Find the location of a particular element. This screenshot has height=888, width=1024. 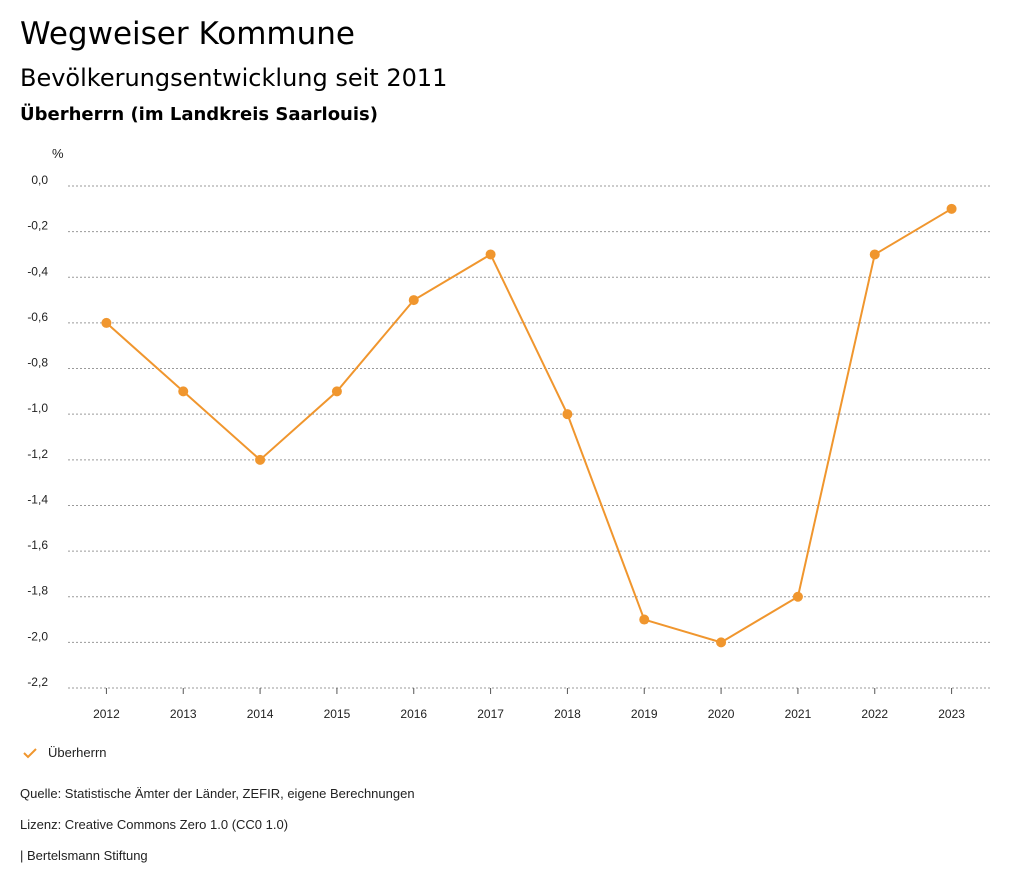

y-tick-label: -1,2 is located at coordinates (37, 454).